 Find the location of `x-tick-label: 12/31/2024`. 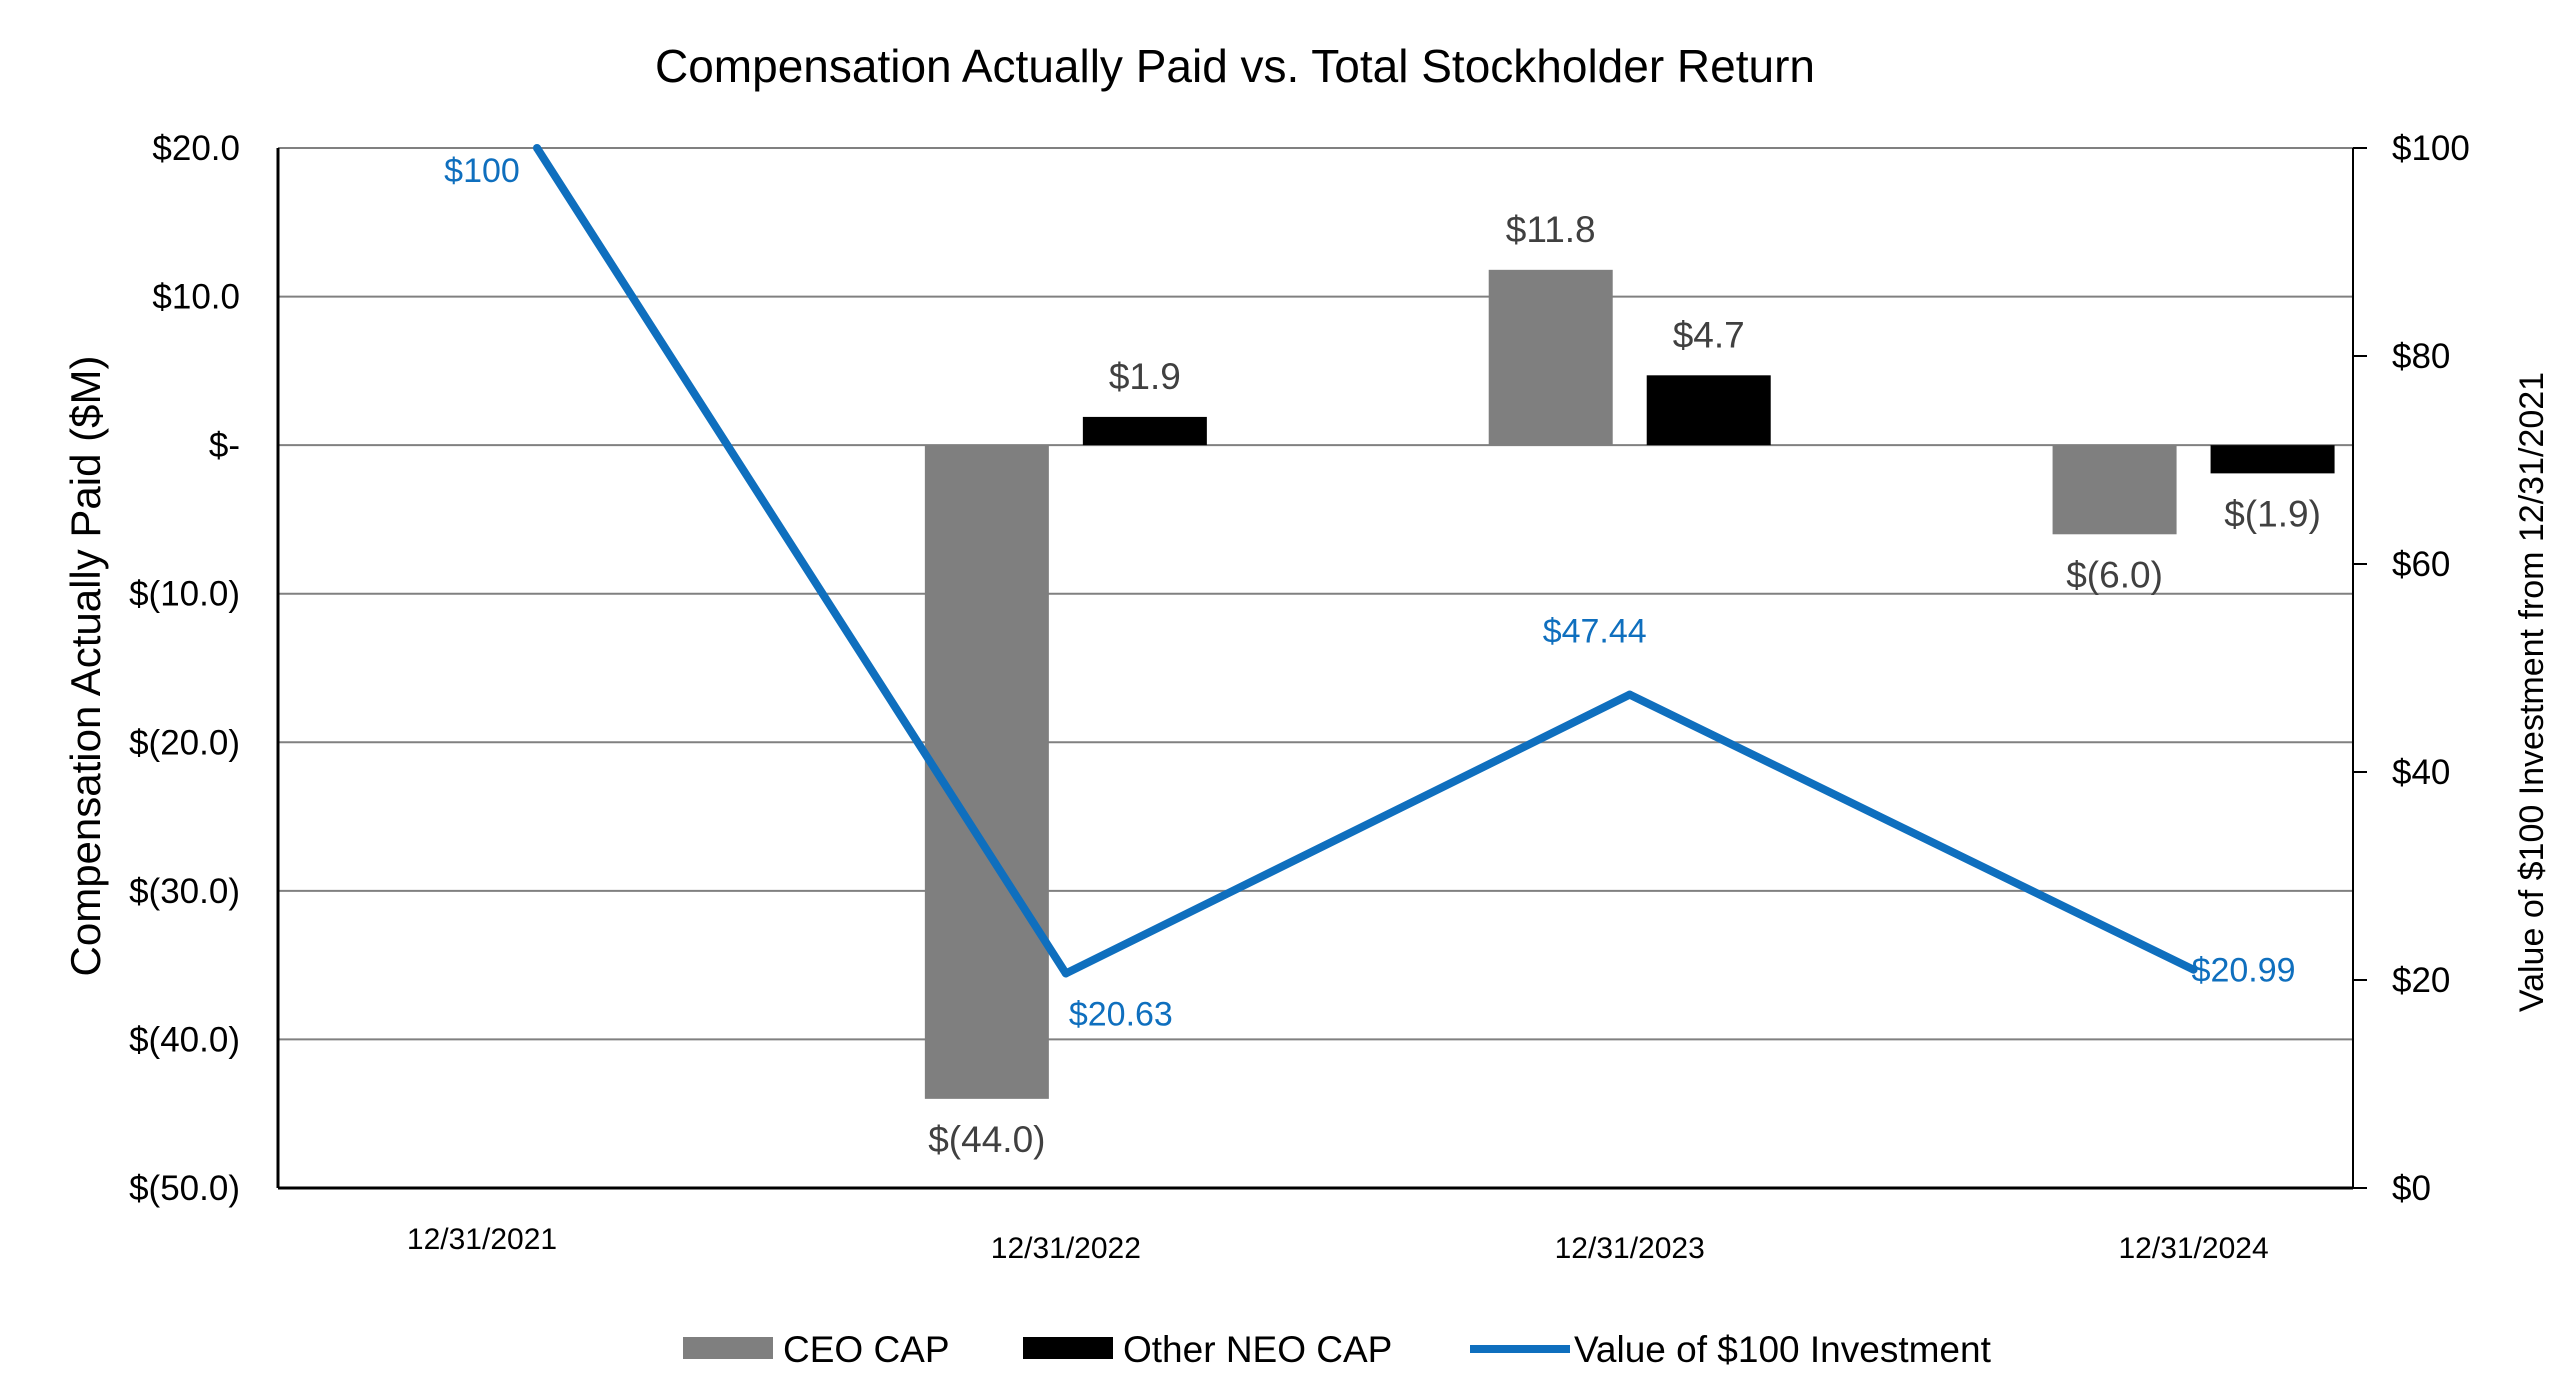

x-tick-label: 12/31/2024 is located at coordinates (2193, 1248).